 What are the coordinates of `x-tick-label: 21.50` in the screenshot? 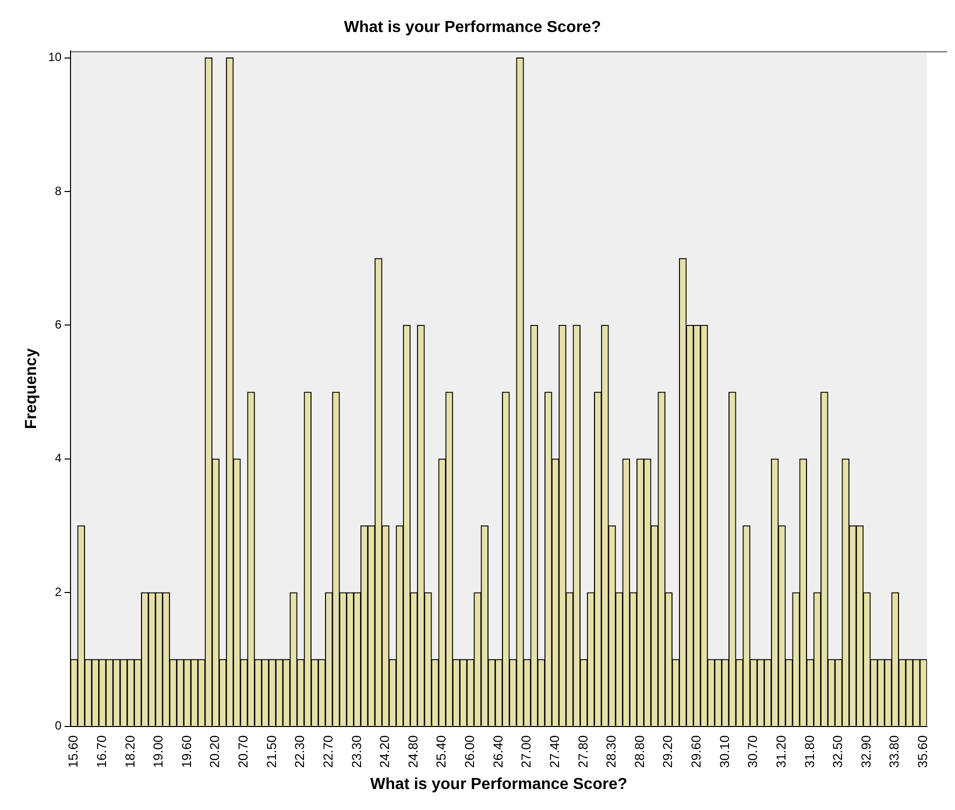 It's located at (271, 751).